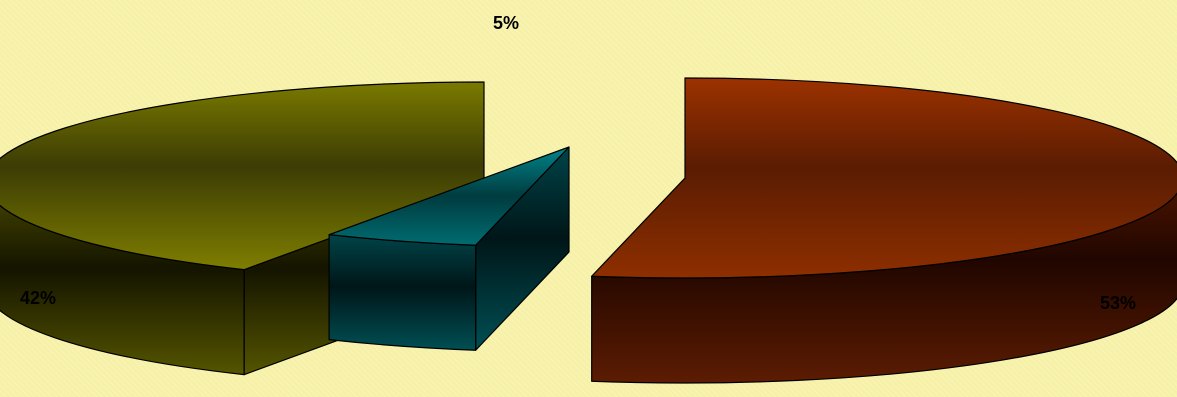  What do you see at coordinates (38, 298) in the screenshot?
I see `data-label-2: 42%` at bounding box center [38, 298].